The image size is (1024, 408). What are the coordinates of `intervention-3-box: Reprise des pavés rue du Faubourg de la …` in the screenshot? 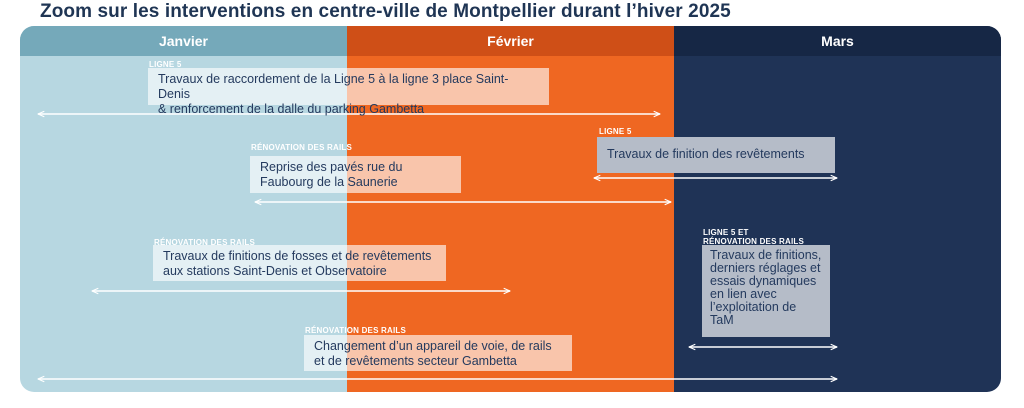 It's located at (355, 174).